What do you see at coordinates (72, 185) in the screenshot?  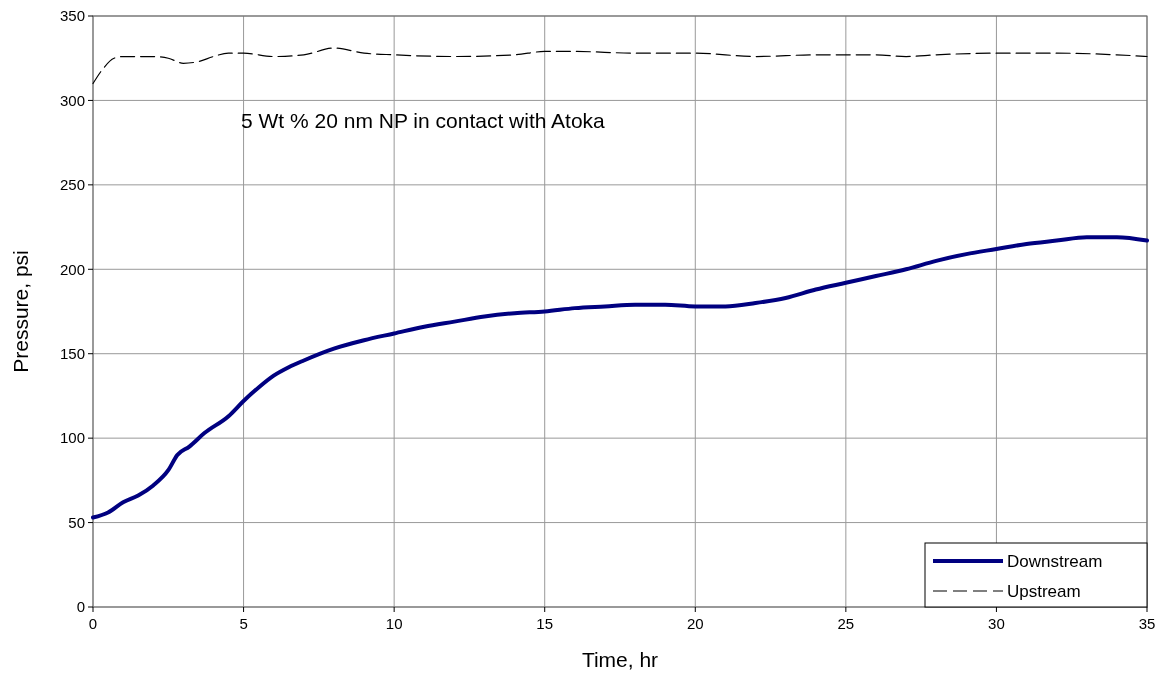 I see `y-tick-label: 250` at bounding box center [72, 185].